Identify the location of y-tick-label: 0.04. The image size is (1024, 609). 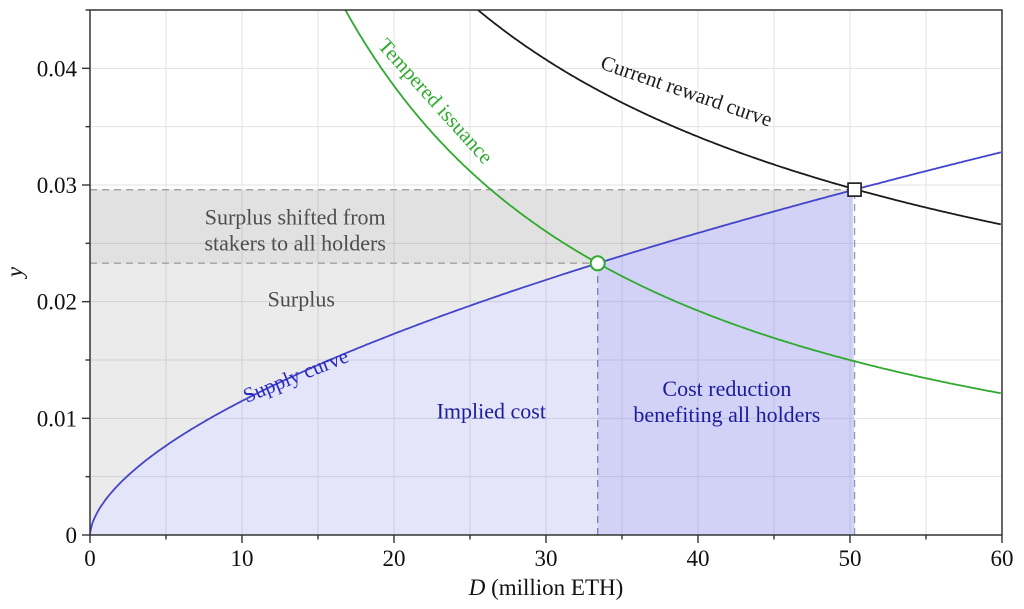
(57, 68).